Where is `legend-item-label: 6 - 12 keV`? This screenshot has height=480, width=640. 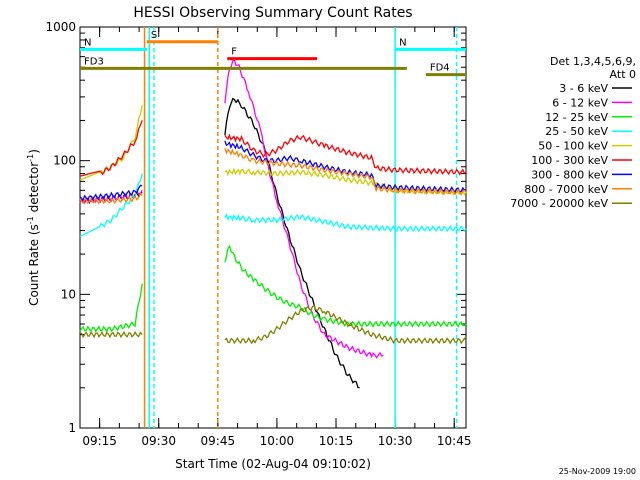 legend-item-label: 6 - 12 keV is located at coordinates (580, 102).